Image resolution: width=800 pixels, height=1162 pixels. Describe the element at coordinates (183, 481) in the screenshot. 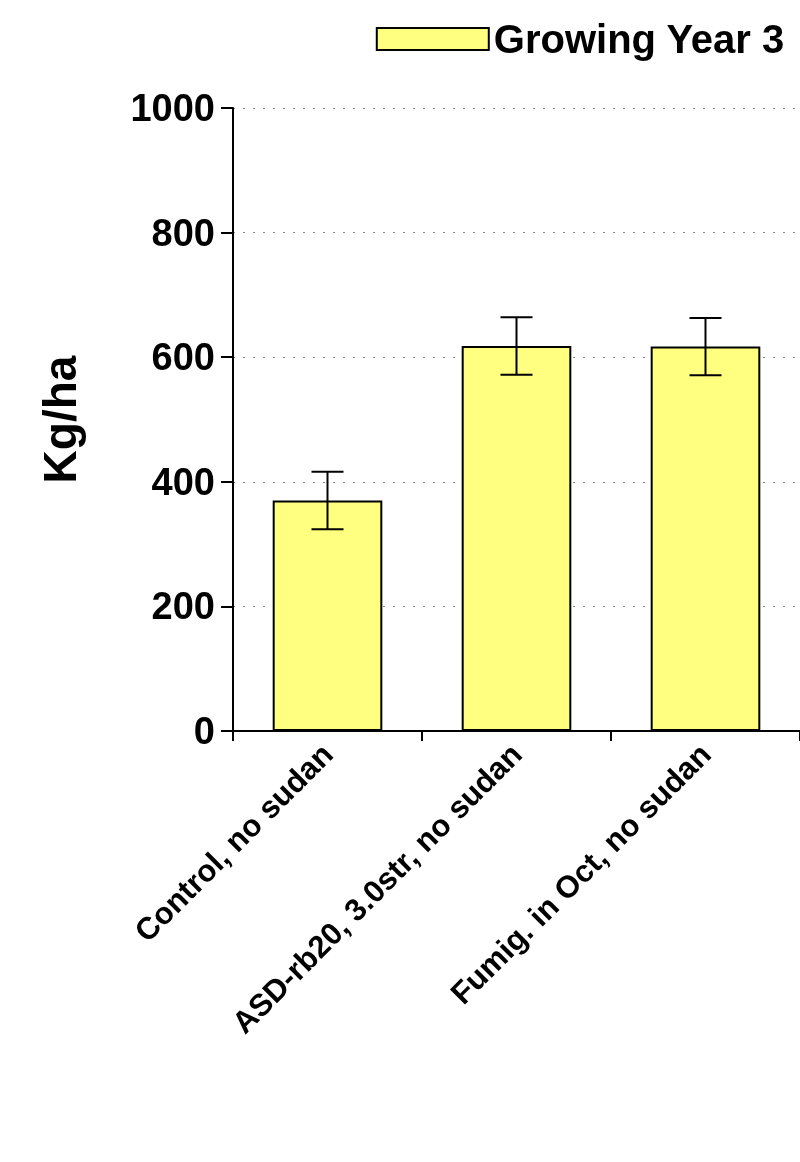

I see `y-tick-label: 400` at that location.